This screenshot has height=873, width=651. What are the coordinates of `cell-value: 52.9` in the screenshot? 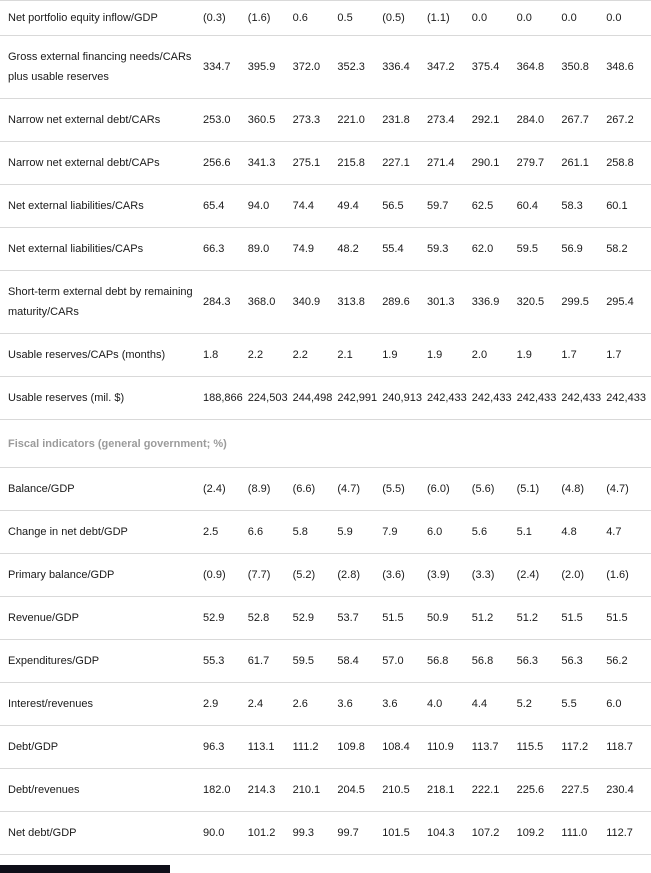 It's located at (214, 618).